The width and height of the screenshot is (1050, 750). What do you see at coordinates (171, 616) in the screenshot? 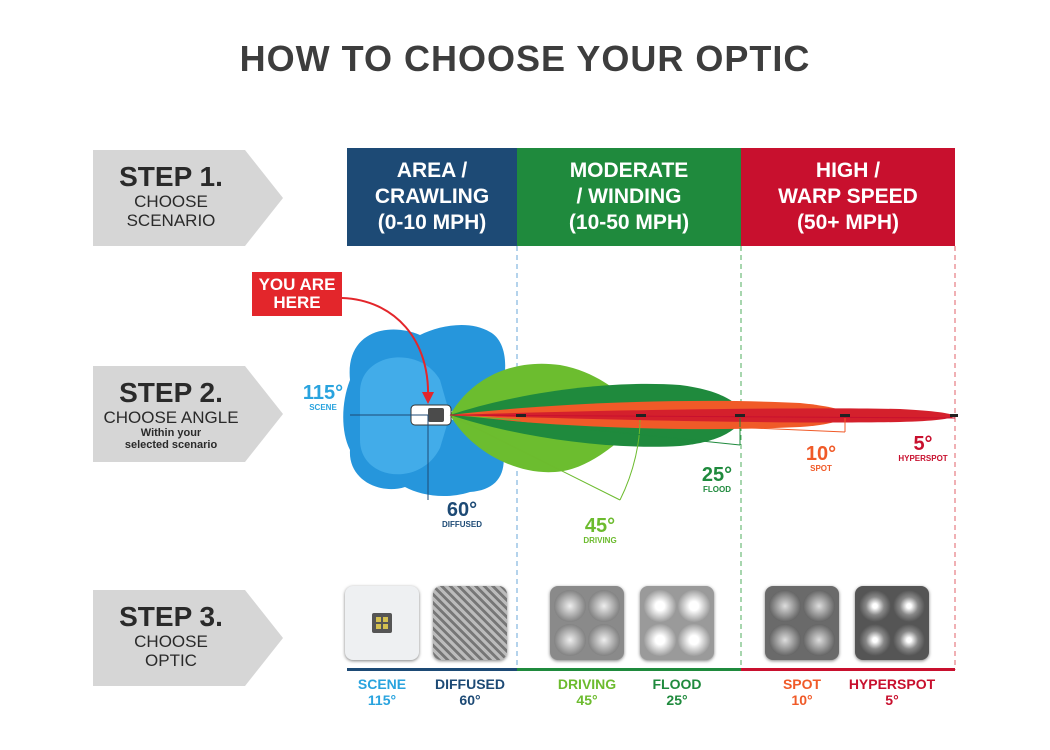
I see `step-3-title: STEP 3.` at bounding box center [171, 616].